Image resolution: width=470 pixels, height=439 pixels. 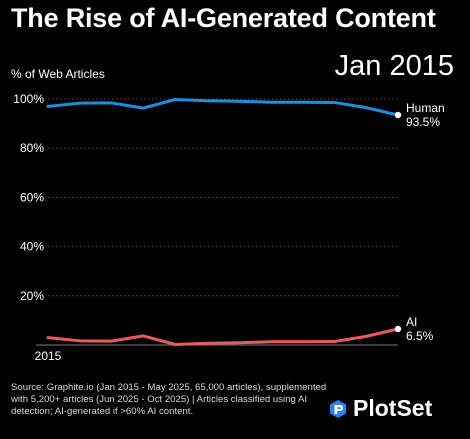 I want to click on x-tick-label: 2015, so click(x=48, y=356).